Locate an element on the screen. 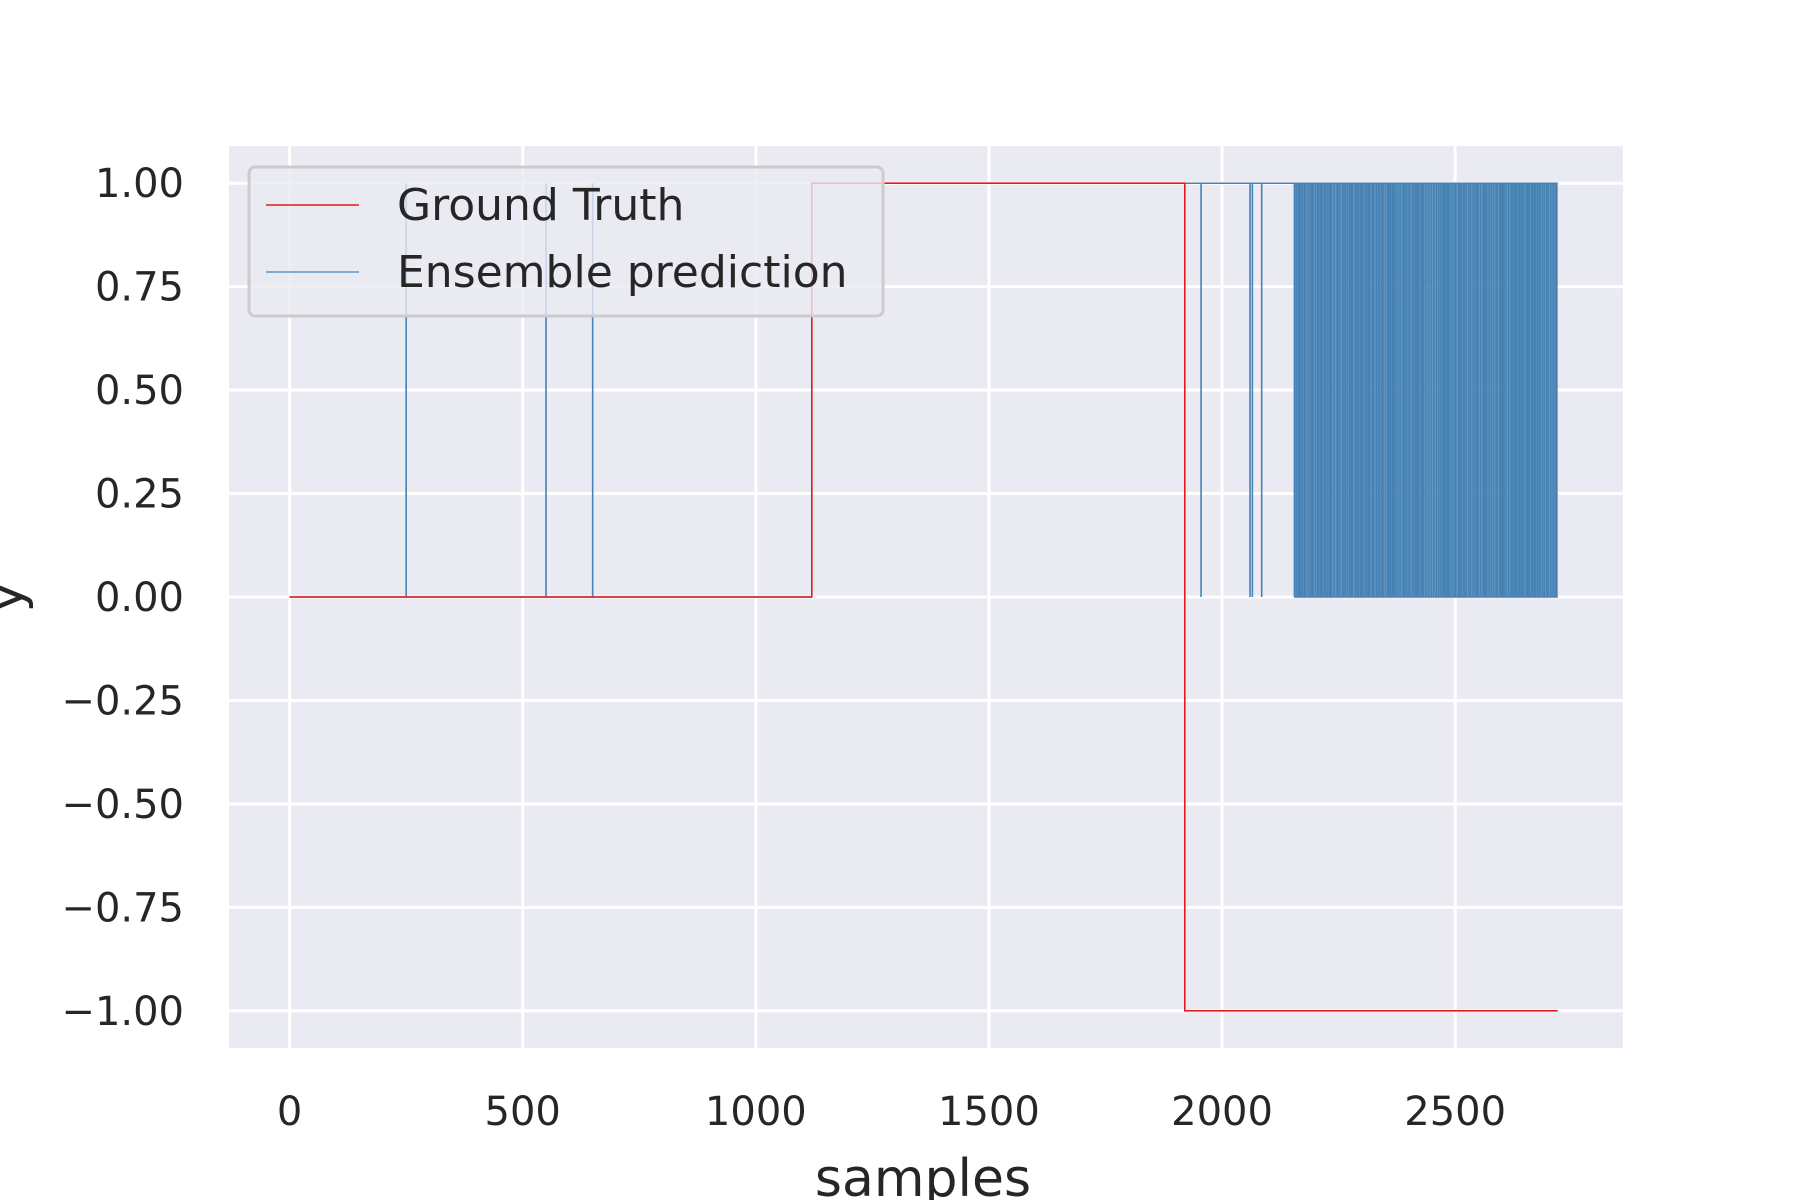  legend-box is located at coordinates (566, 241).